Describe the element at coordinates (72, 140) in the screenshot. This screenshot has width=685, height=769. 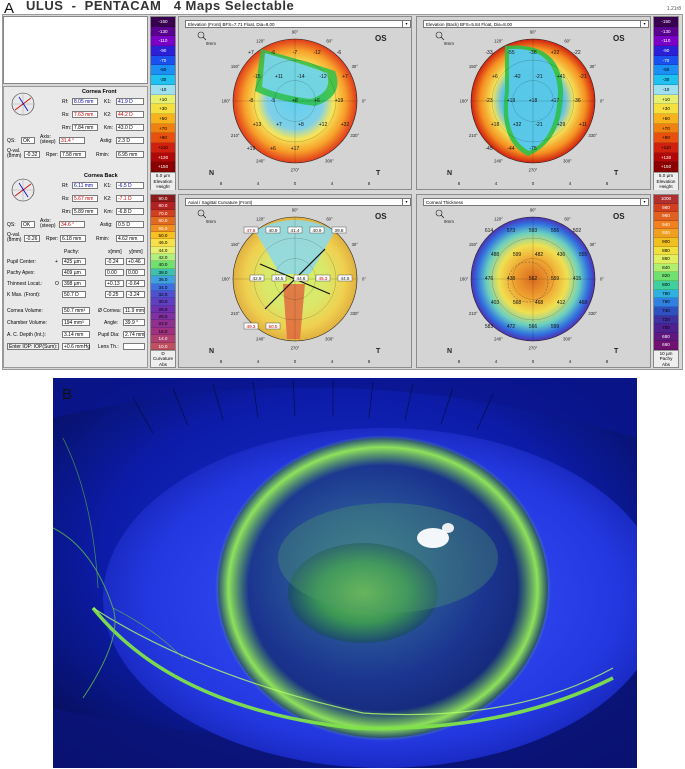
I see `front-axis-value: 31.4 °` at that location.